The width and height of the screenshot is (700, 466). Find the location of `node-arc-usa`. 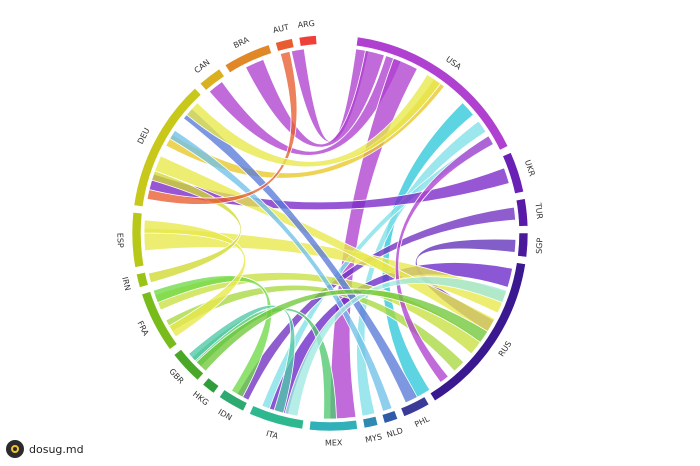

node-arc-usa is located at coordinates (432, 93).